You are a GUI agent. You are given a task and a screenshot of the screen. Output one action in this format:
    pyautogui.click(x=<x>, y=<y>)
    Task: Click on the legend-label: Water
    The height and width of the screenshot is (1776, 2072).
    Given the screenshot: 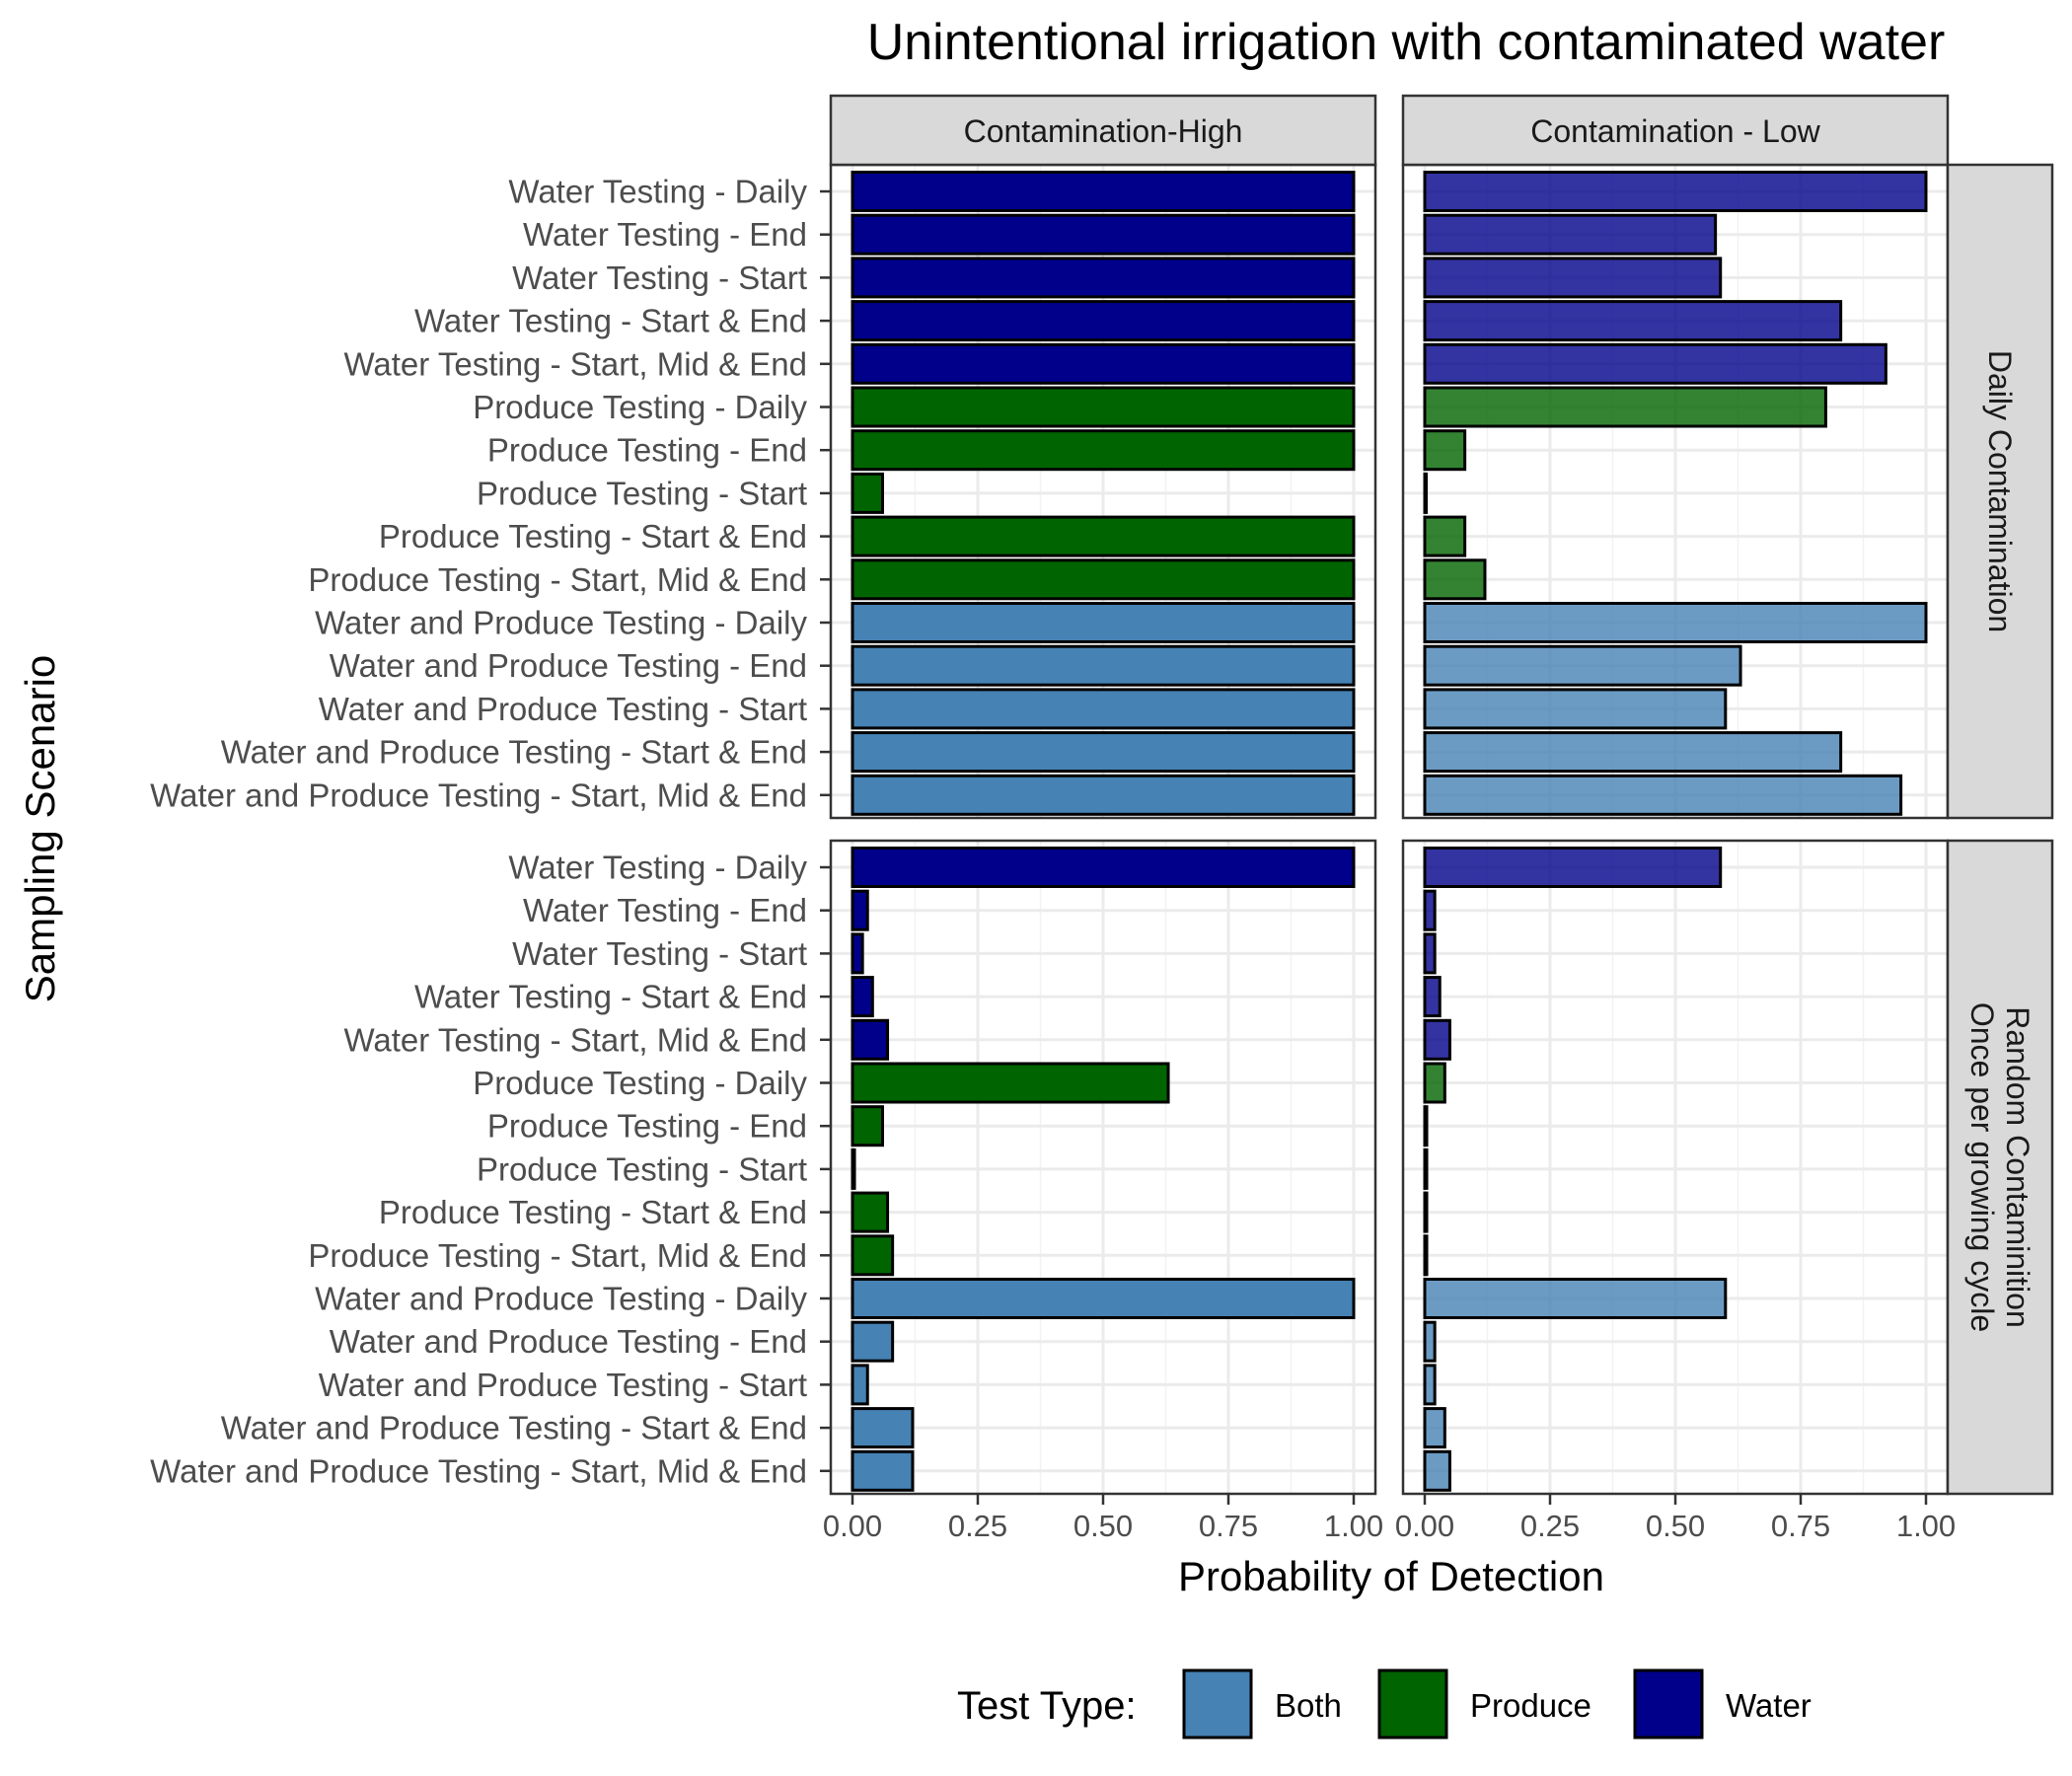 What is the action you would take?
    pyautogui.click(x=1769, y=1706)
    